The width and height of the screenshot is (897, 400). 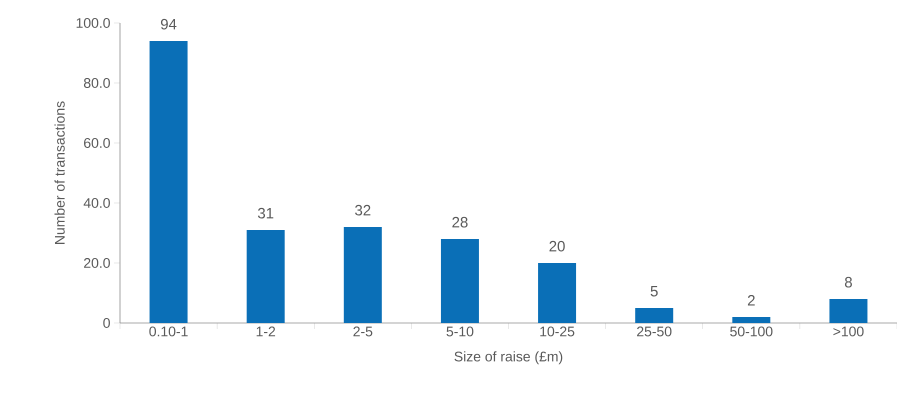 I want to click on y-tick-label: 40.0, so click(x=97, y=203).